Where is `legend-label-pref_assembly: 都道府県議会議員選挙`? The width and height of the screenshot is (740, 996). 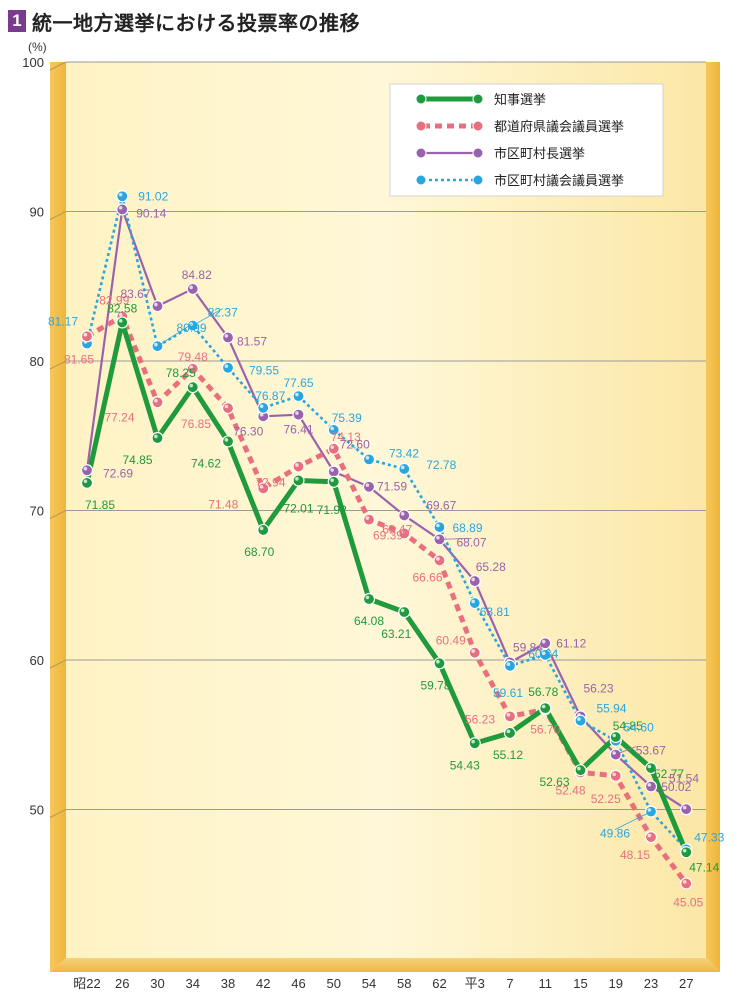
legend-label-pref_assembly: 都道府県議会議員選挙 is located at coordinates (559, 126).